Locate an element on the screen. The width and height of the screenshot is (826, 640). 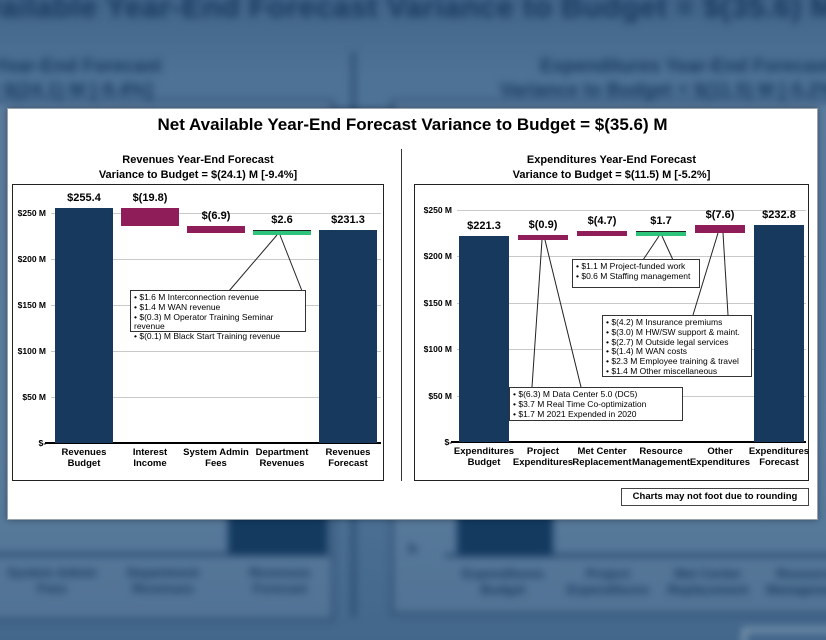
x-category-label: System Admin Fees is located at coordinates (216, 458).